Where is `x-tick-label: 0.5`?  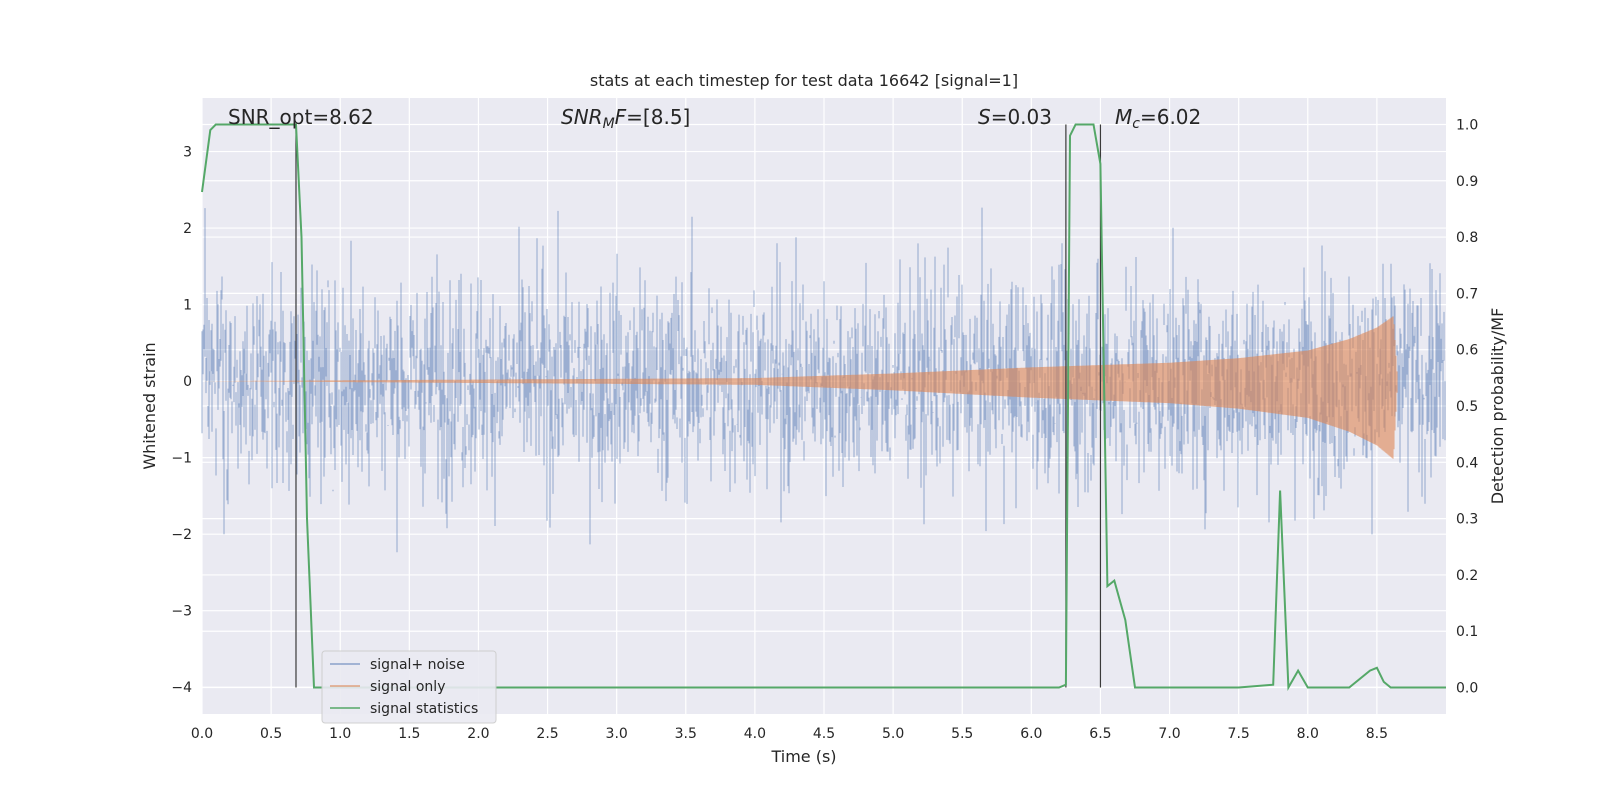 x-tick-label: 0.5 is located at coordinates (271, 734).